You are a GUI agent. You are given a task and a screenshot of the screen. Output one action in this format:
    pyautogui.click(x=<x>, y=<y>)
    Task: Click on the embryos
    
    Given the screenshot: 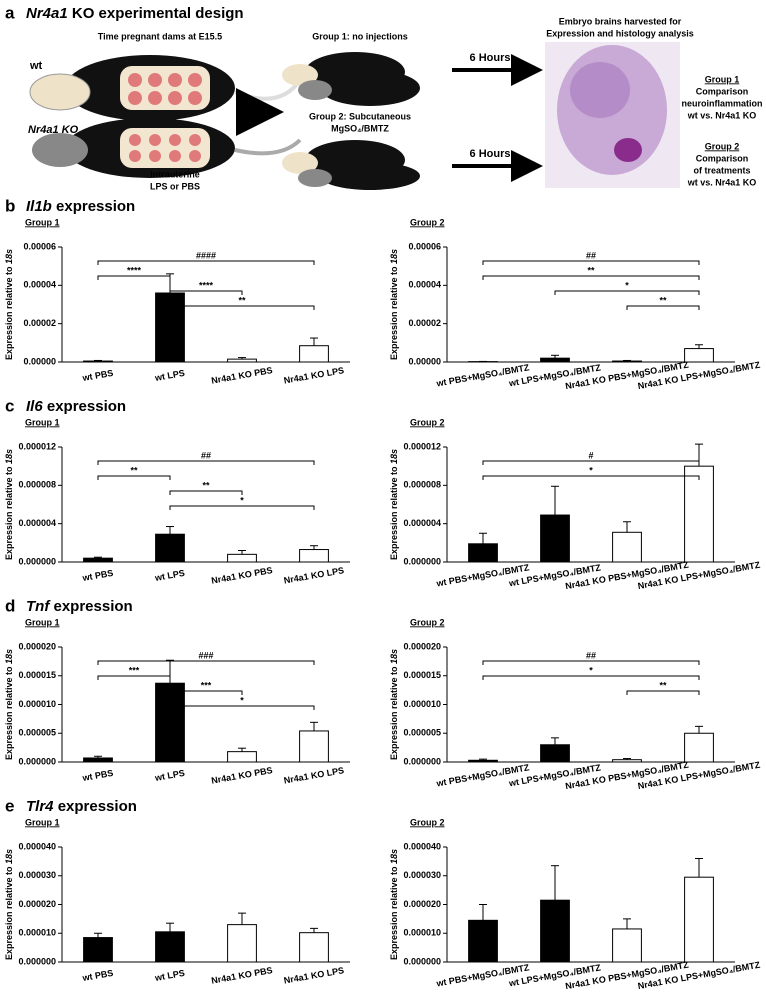 What is the action you would take?
    pyautogui.click(x=165, y=148)
    